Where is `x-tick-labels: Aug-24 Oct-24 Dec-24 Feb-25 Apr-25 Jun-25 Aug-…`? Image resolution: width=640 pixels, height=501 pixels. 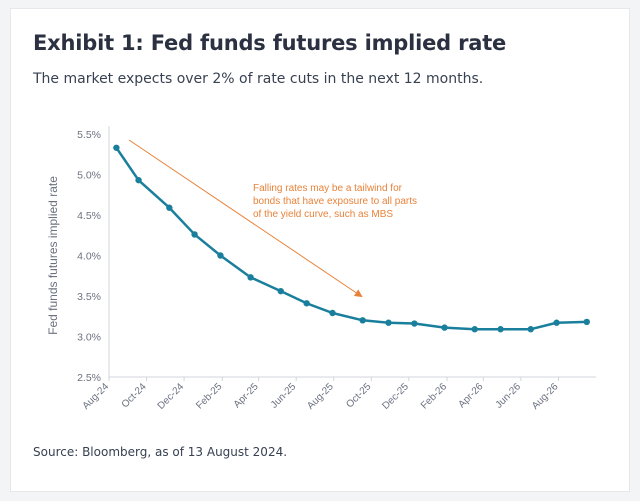 x-tick-labels: Aug-24 Oct-24 Dec-24 Feb-25 Apr-25 Jun-25 Aug-… is located at coordinates (321, 394).